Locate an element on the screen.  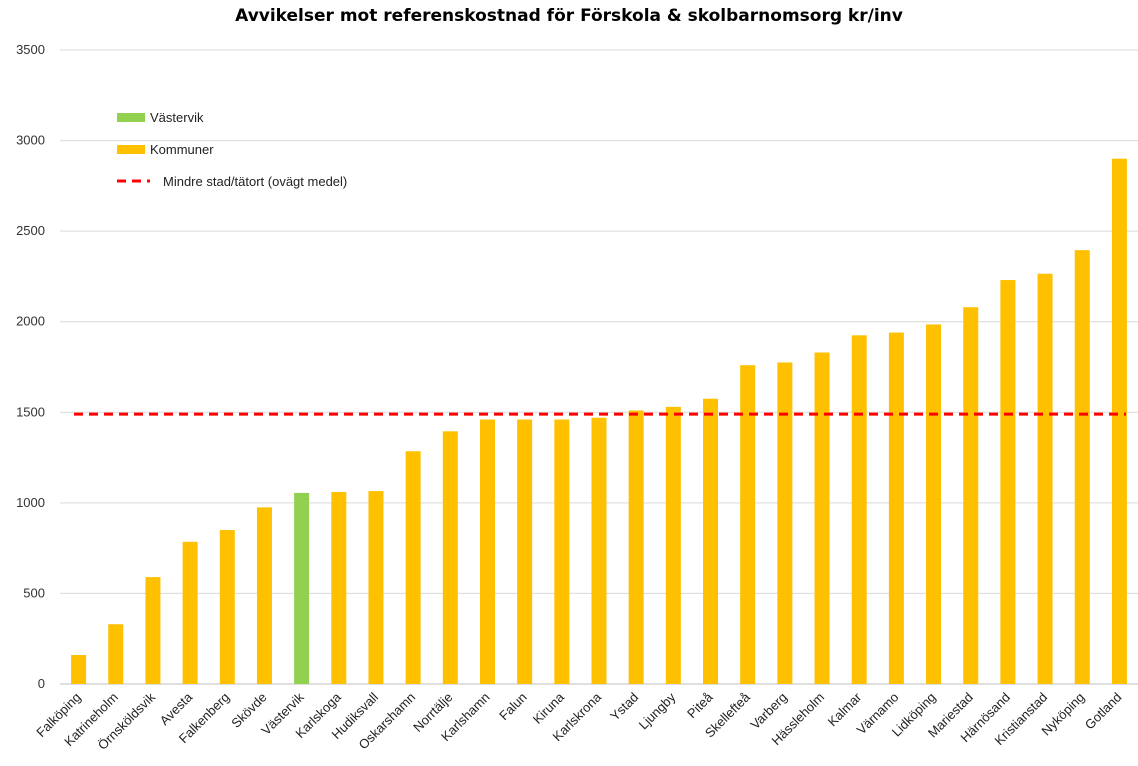
y-tick-label: 3500 is located at coordinates (30, 49).